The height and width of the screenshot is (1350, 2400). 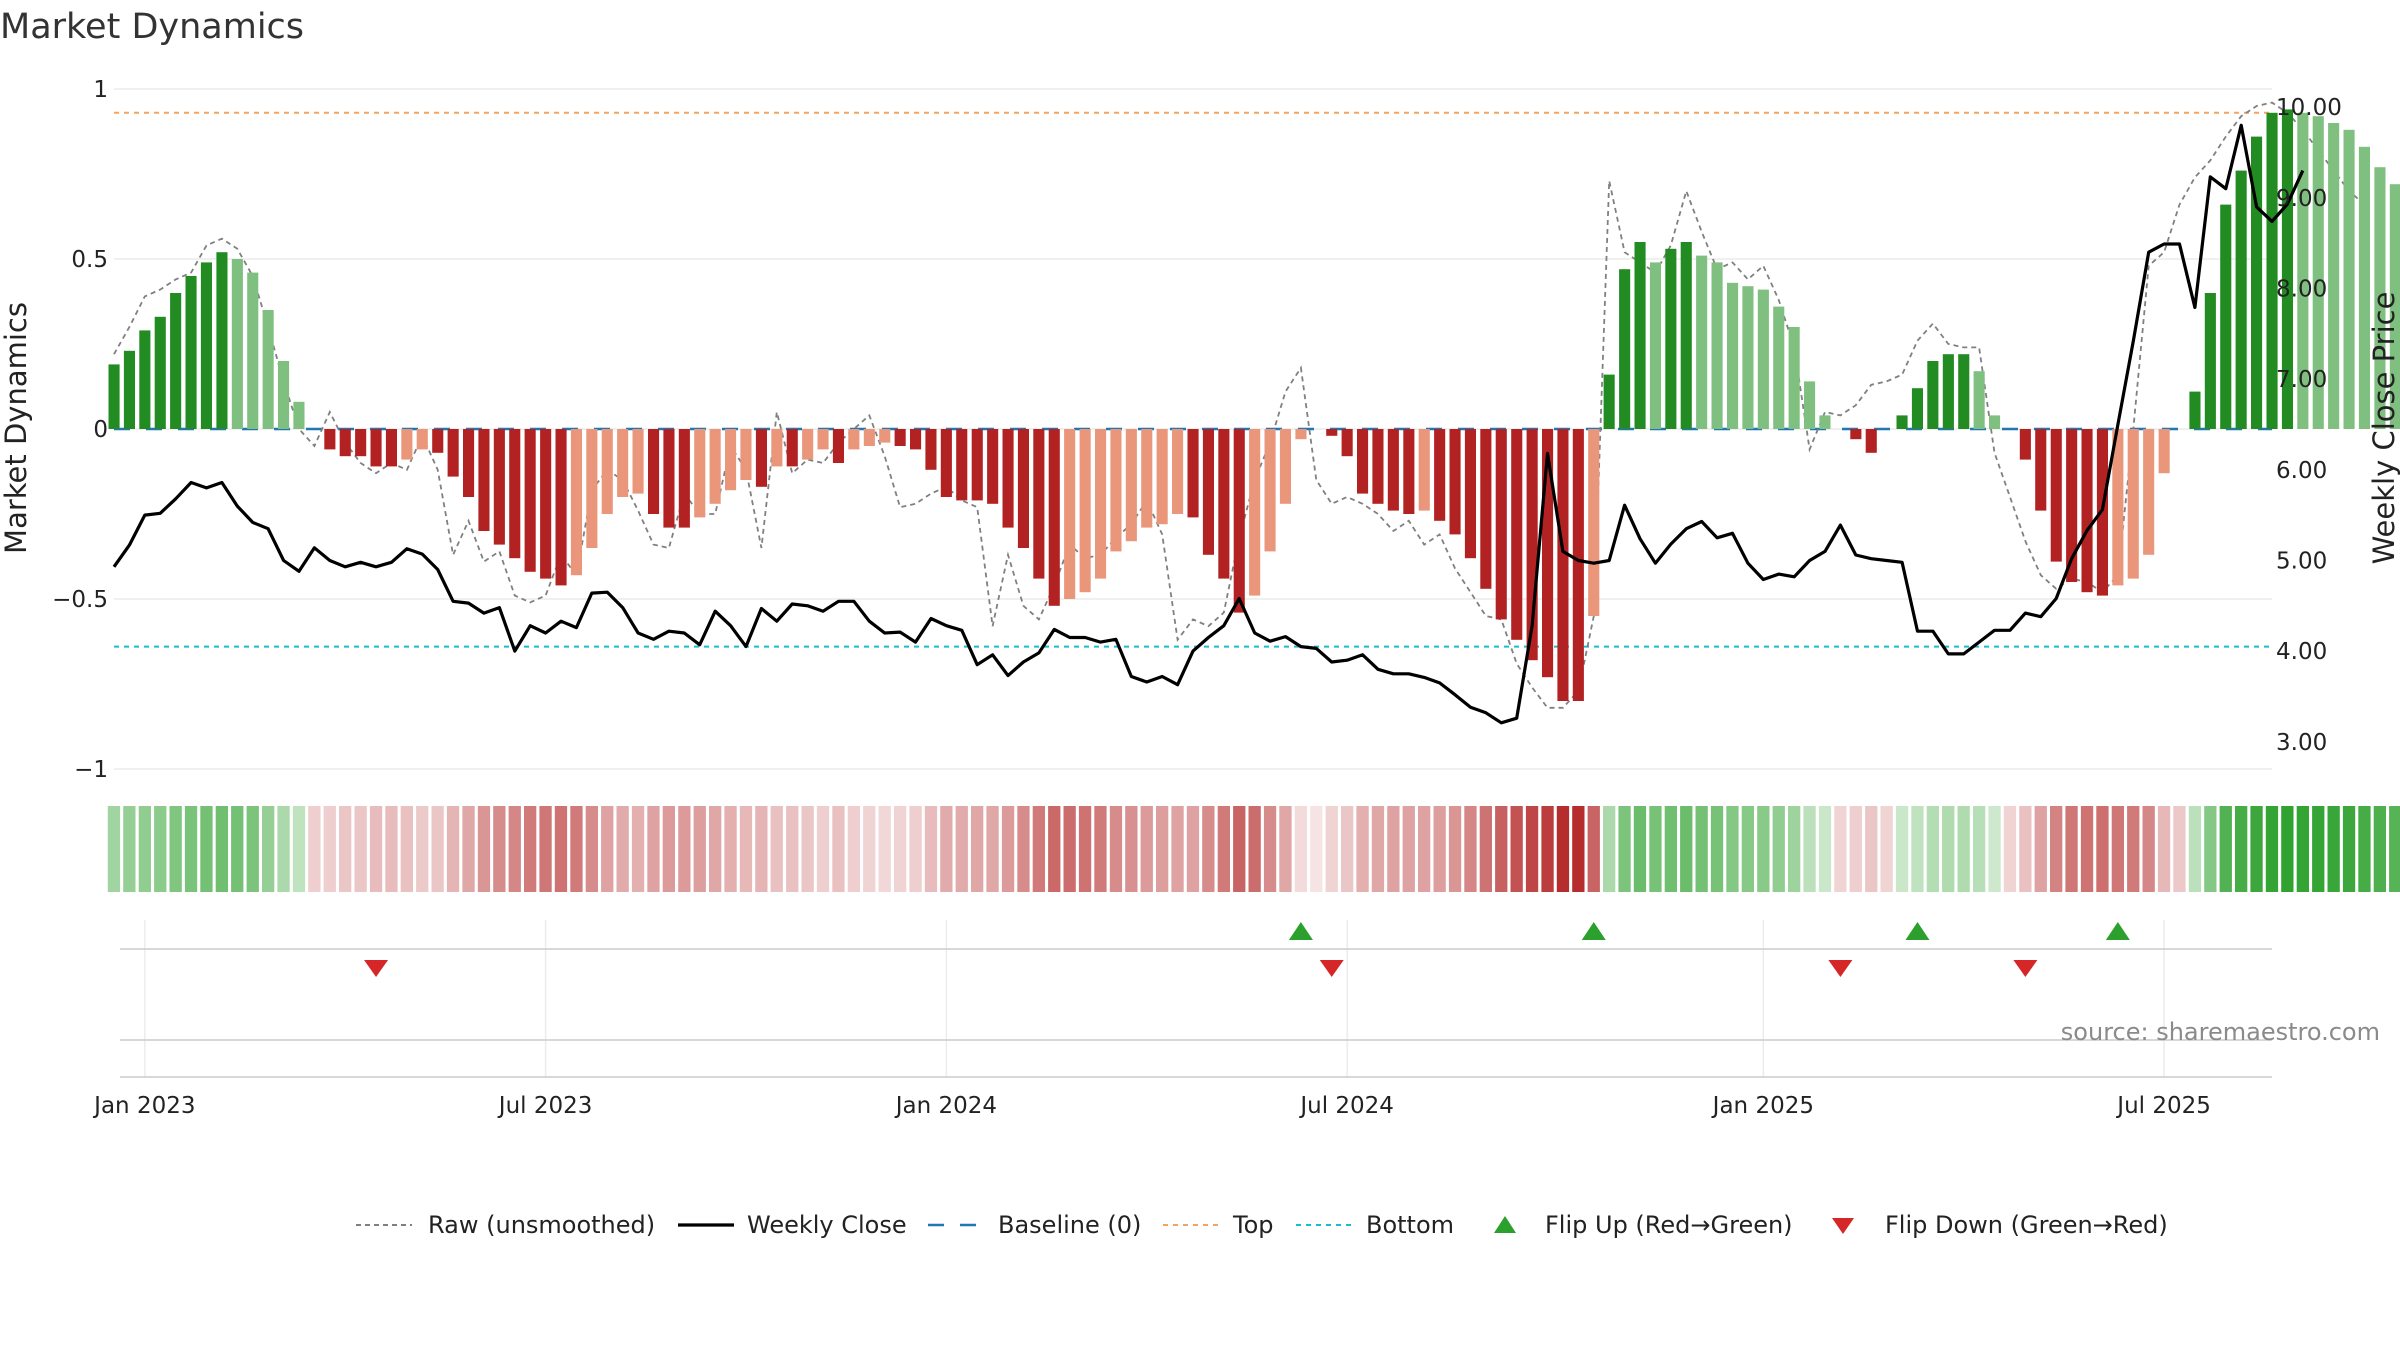 What do you see at coordinates (2309, 425) in the screenshot?
I see `right-axis-ticks: 10.00 9.00 8.00 7.00 6.00 5.00 4.00 3.00` at bounding box center [2309, 425].